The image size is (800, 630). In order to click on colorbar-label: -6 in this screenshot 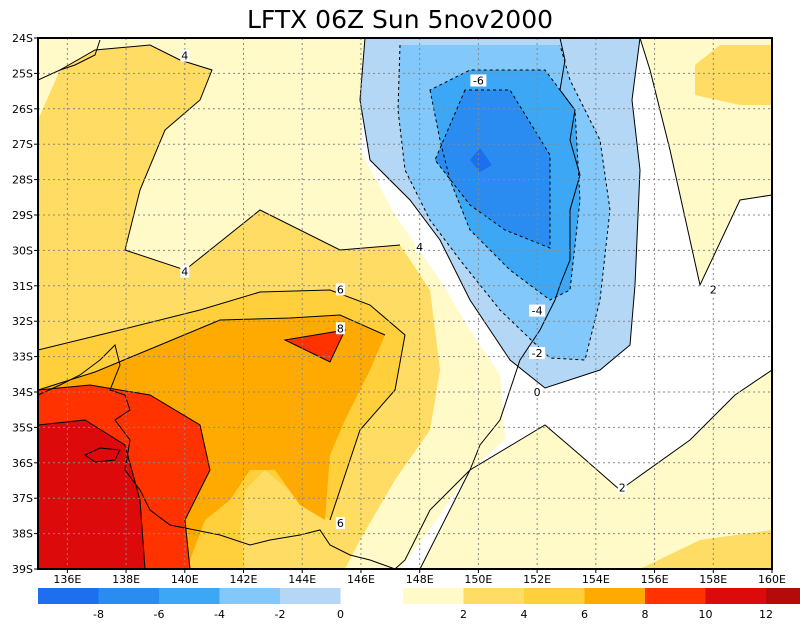, I will do `click(159, 614)`.